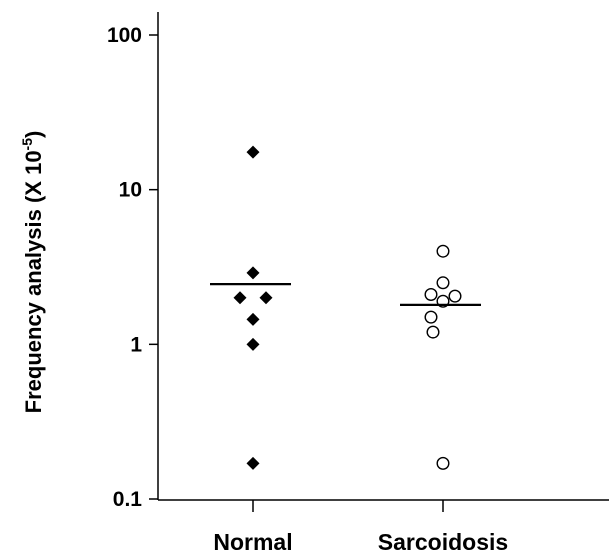 Image resolution: width=609 pixels, height=558 pixels. I want to click on y-axis-title-main: Frequency analysis (X 10, so click(33, 281).